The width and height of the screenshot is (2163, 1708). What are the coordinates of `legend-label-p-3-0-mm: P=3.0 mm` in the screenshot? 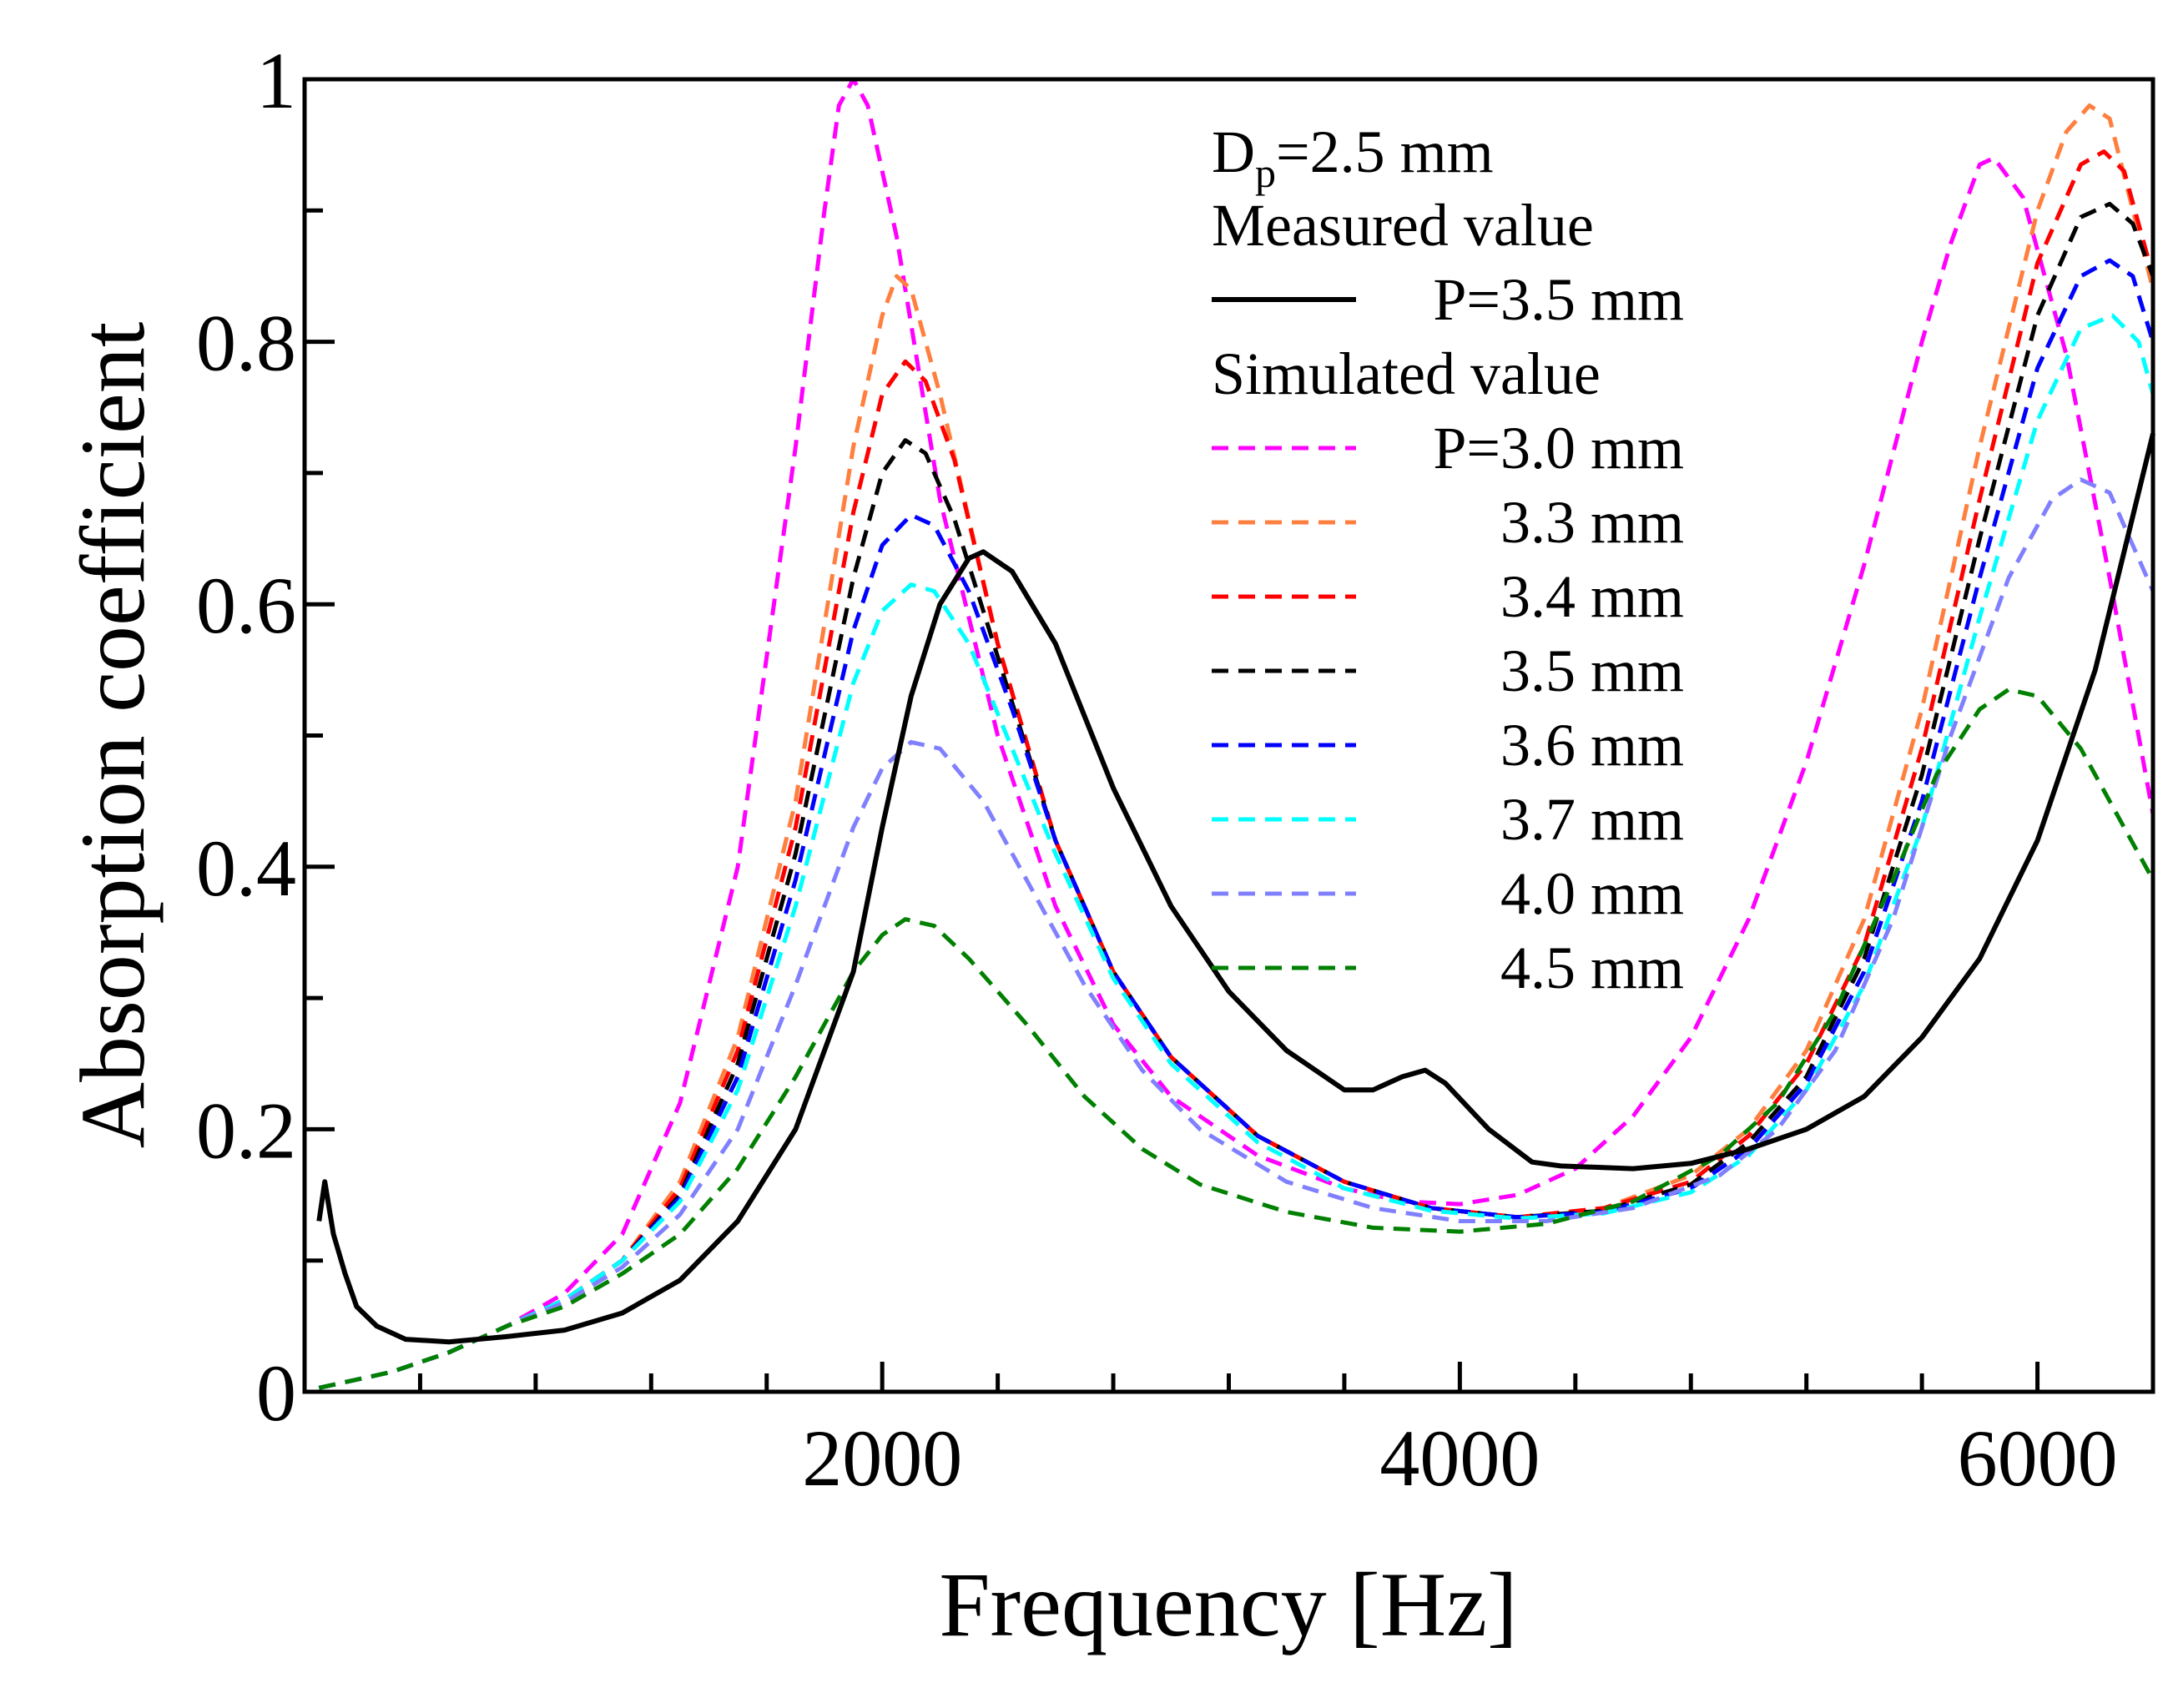 It's located at (1558, 448).